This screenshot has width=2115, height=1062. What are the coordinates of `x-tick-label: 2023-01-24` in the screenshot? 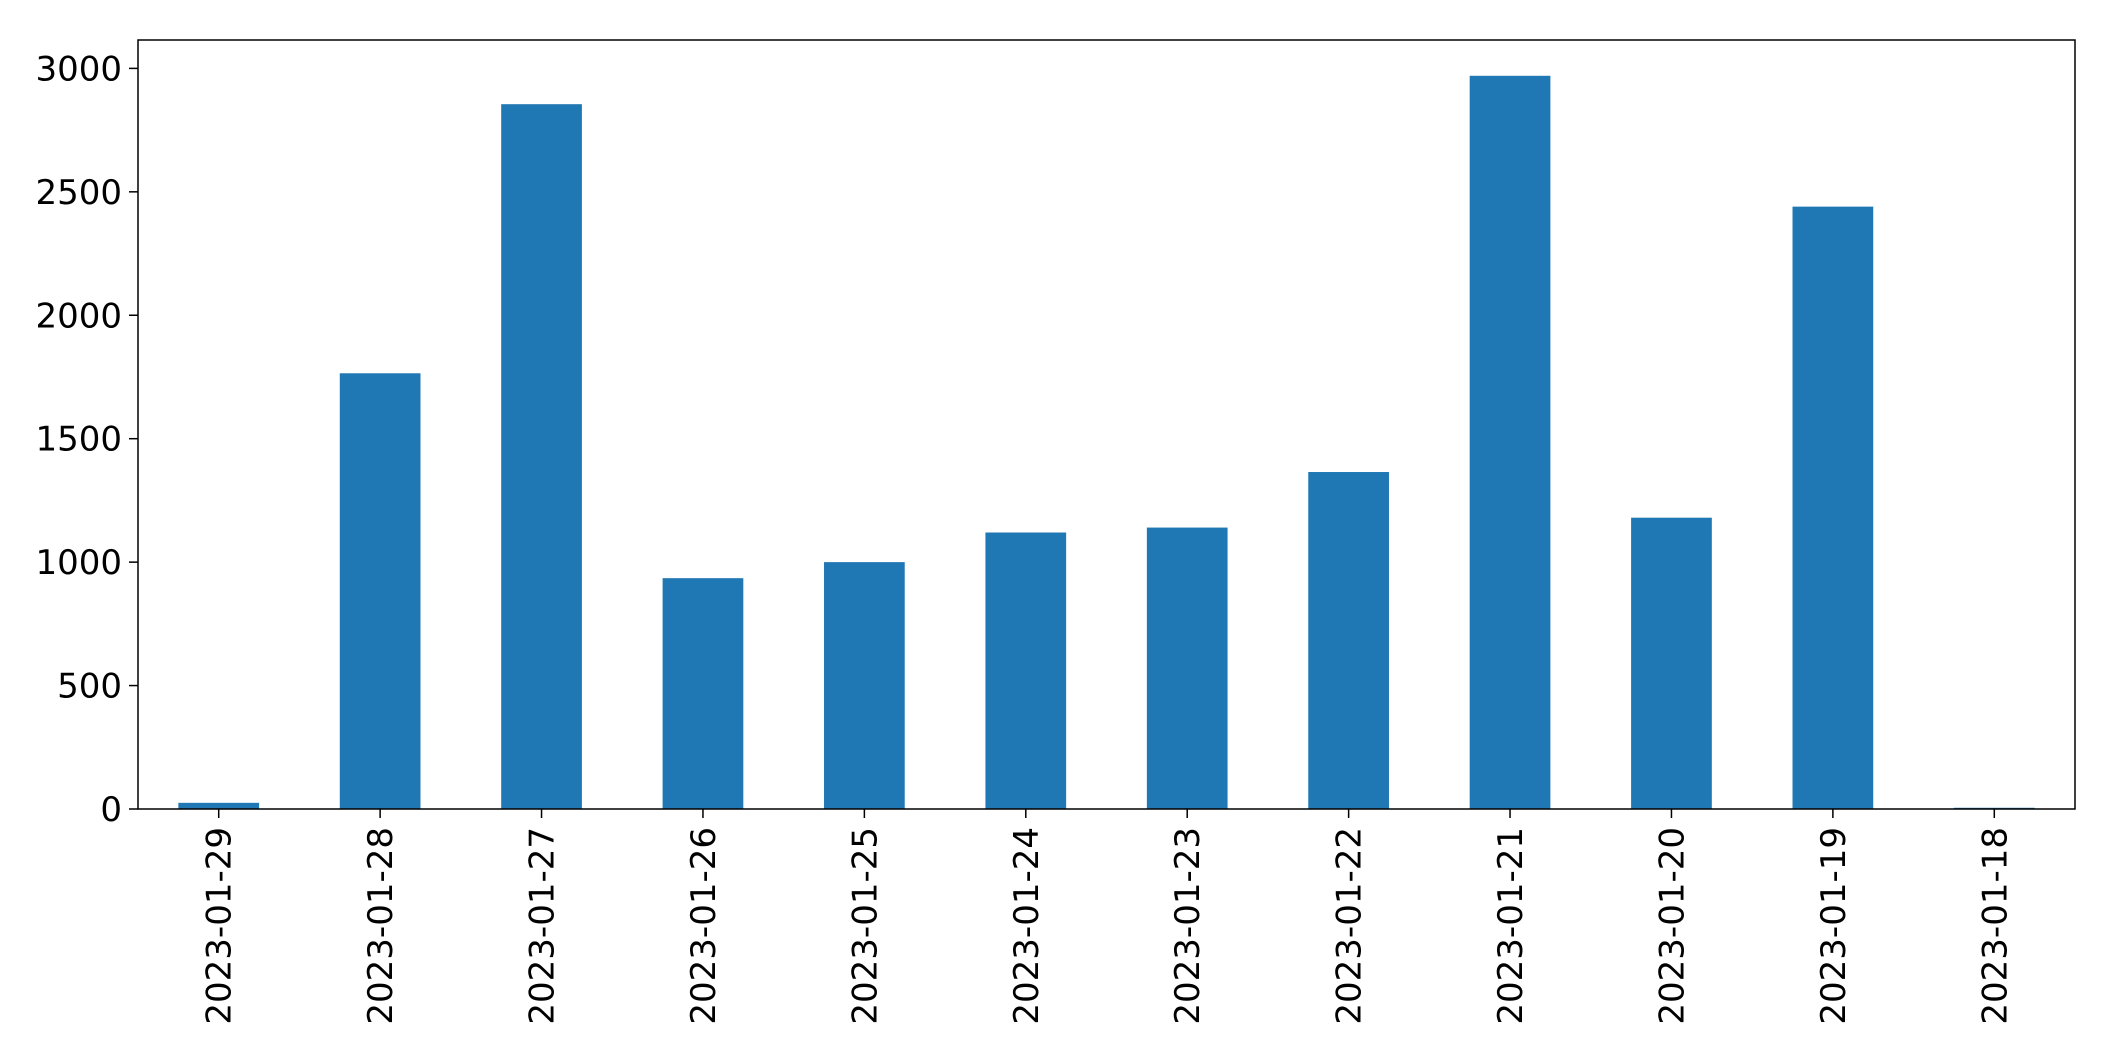 It's located at (1027, 926).